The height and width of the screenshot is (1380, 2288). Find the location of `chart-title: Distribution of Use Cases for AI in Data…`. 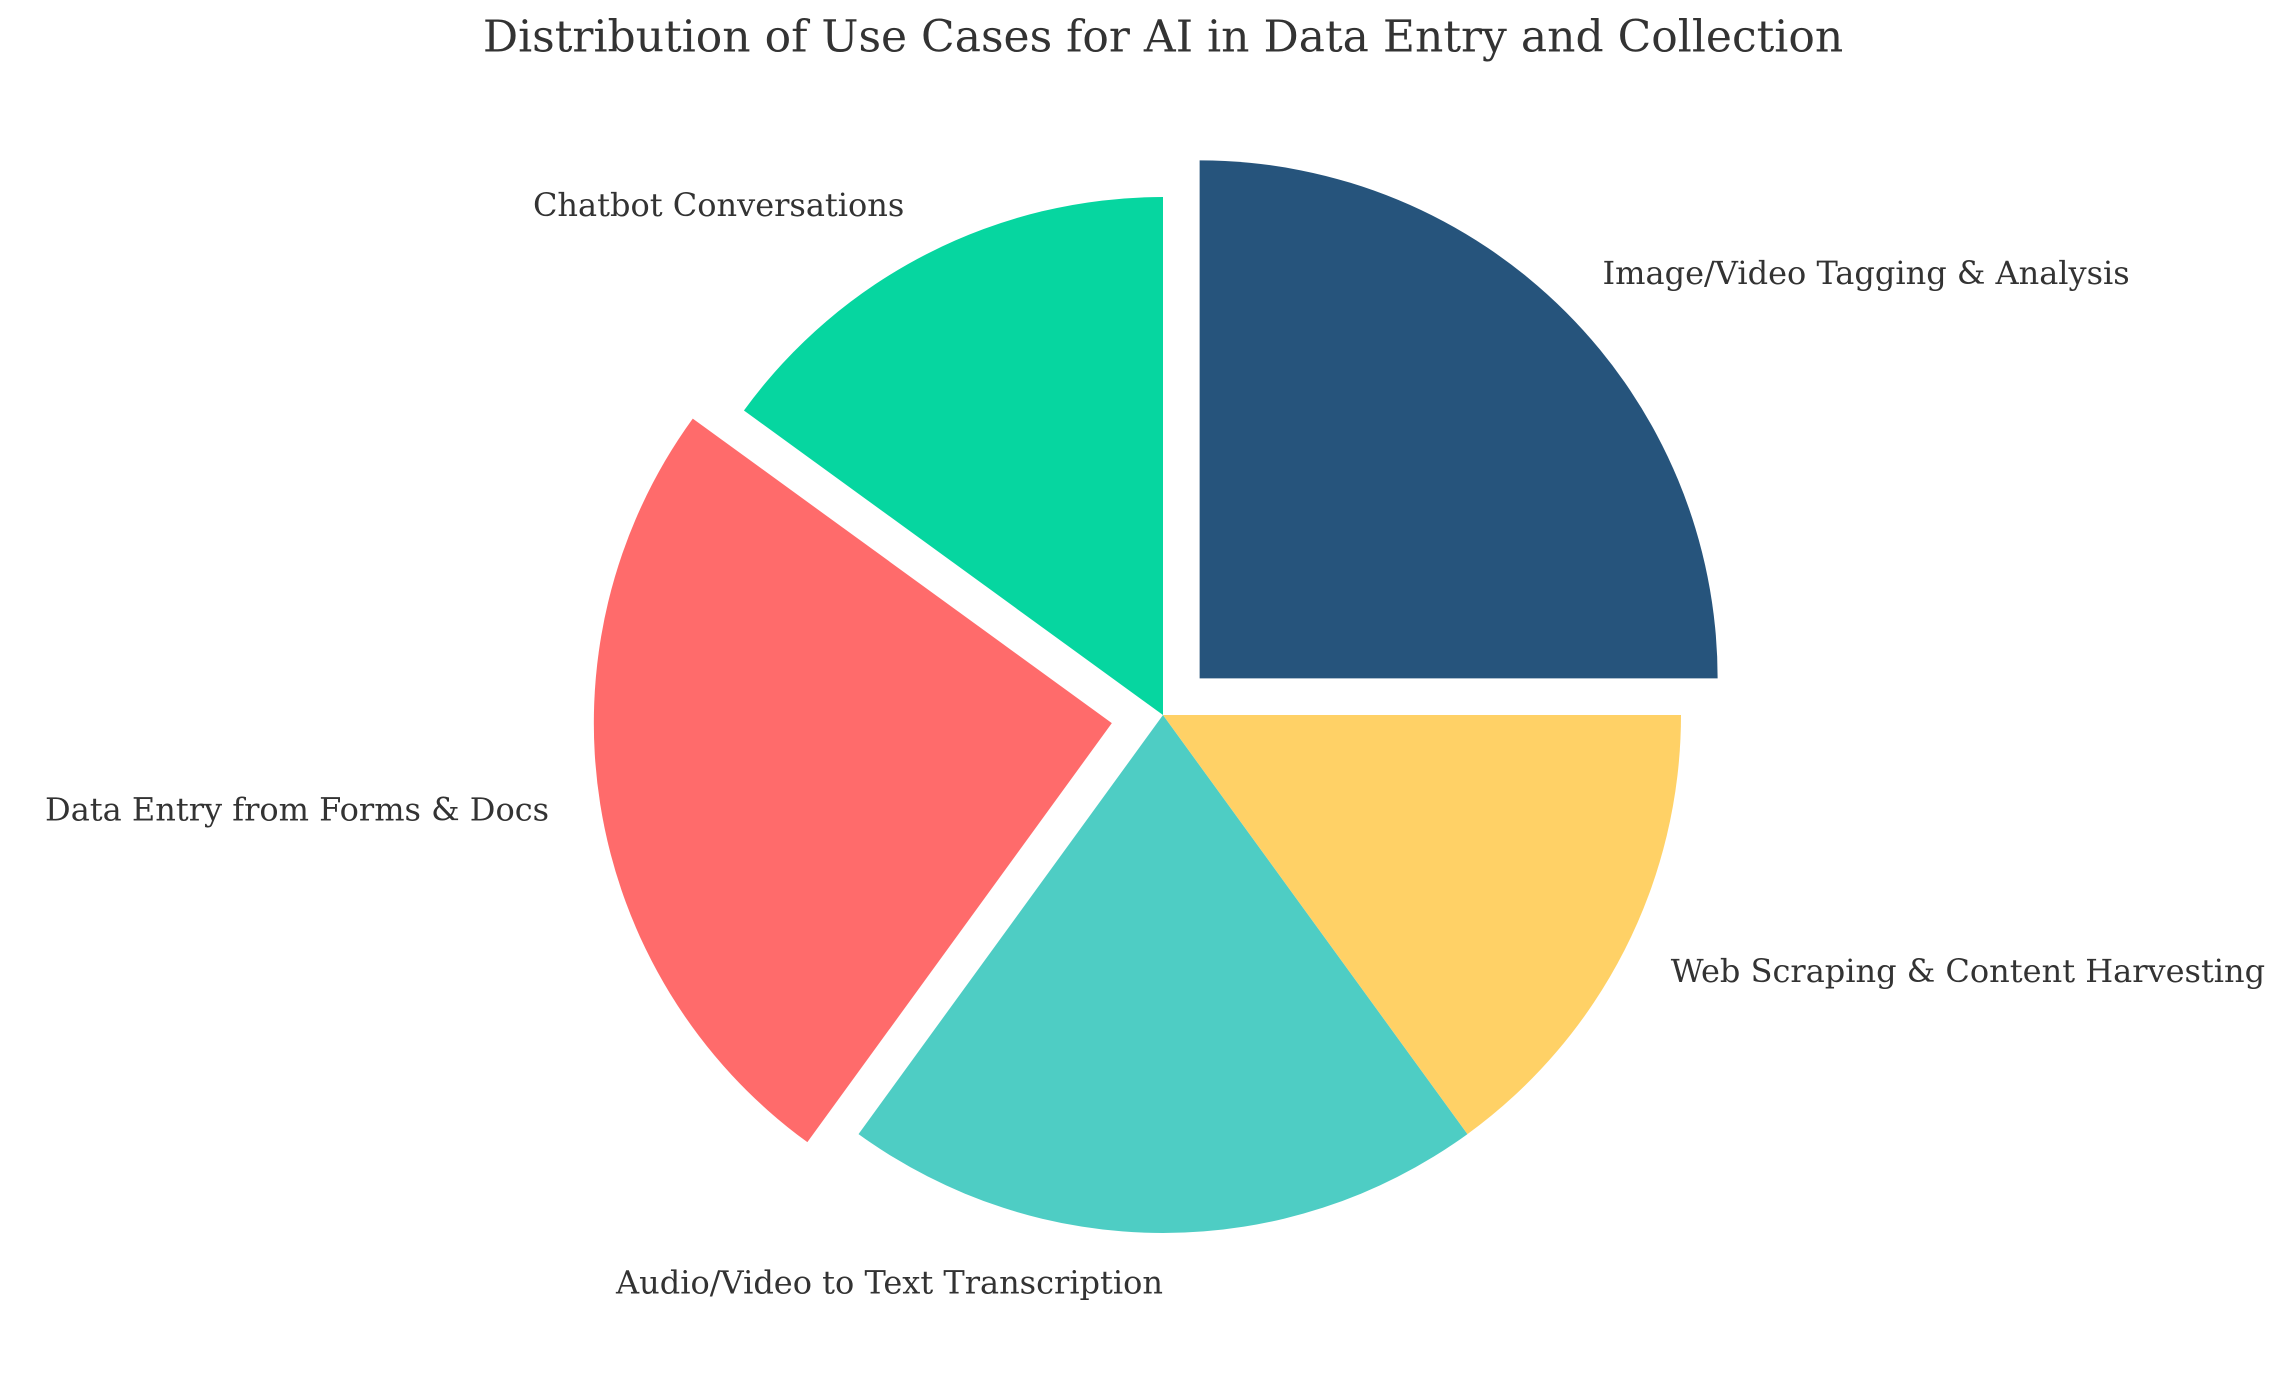

chart-title: Distribution of Use Cases for AI in Data… is located at coordinates (1163, 37).